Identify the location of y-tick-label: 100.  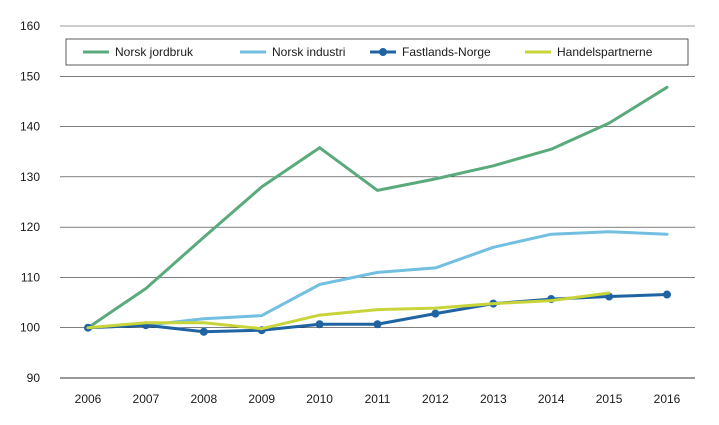
(30, 328).